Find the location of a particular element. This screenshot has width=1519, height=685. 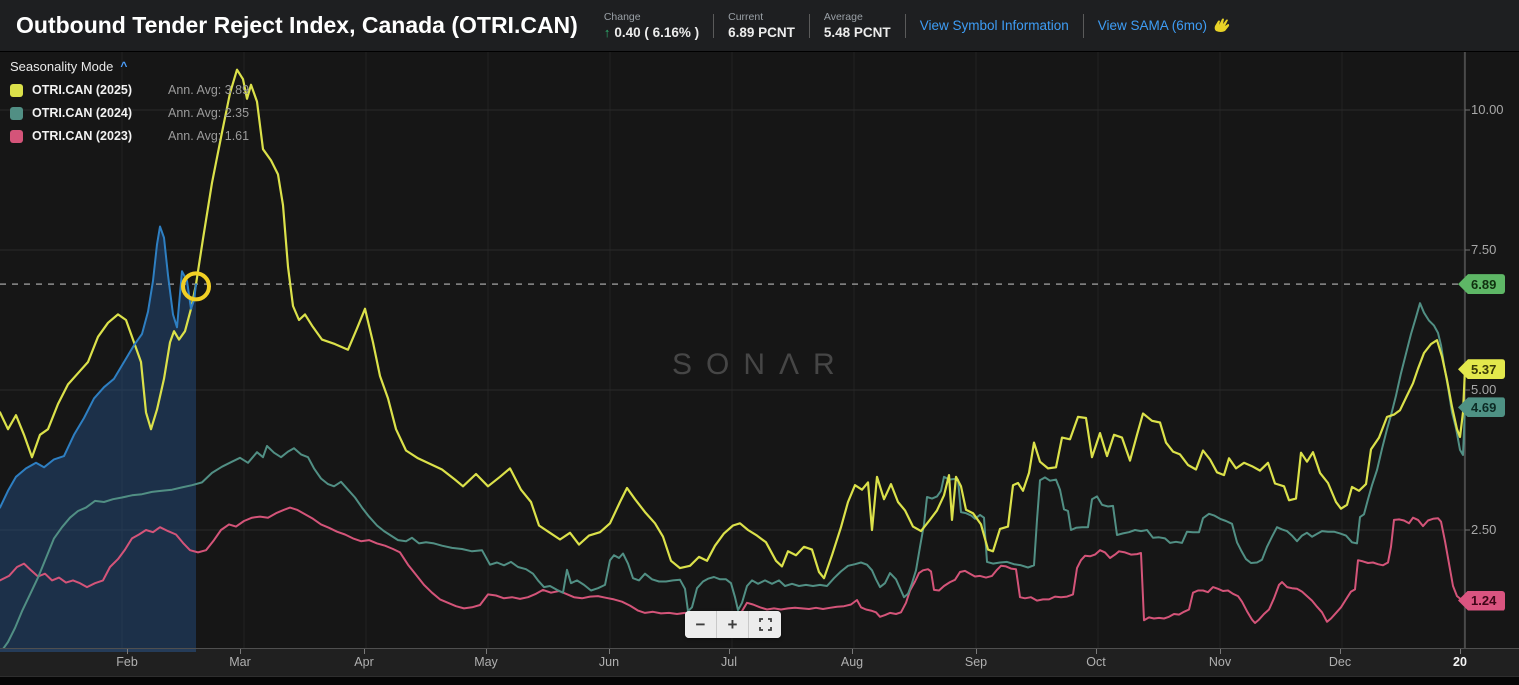

x-axis-label: Apr is located at coordinates (364, 662).